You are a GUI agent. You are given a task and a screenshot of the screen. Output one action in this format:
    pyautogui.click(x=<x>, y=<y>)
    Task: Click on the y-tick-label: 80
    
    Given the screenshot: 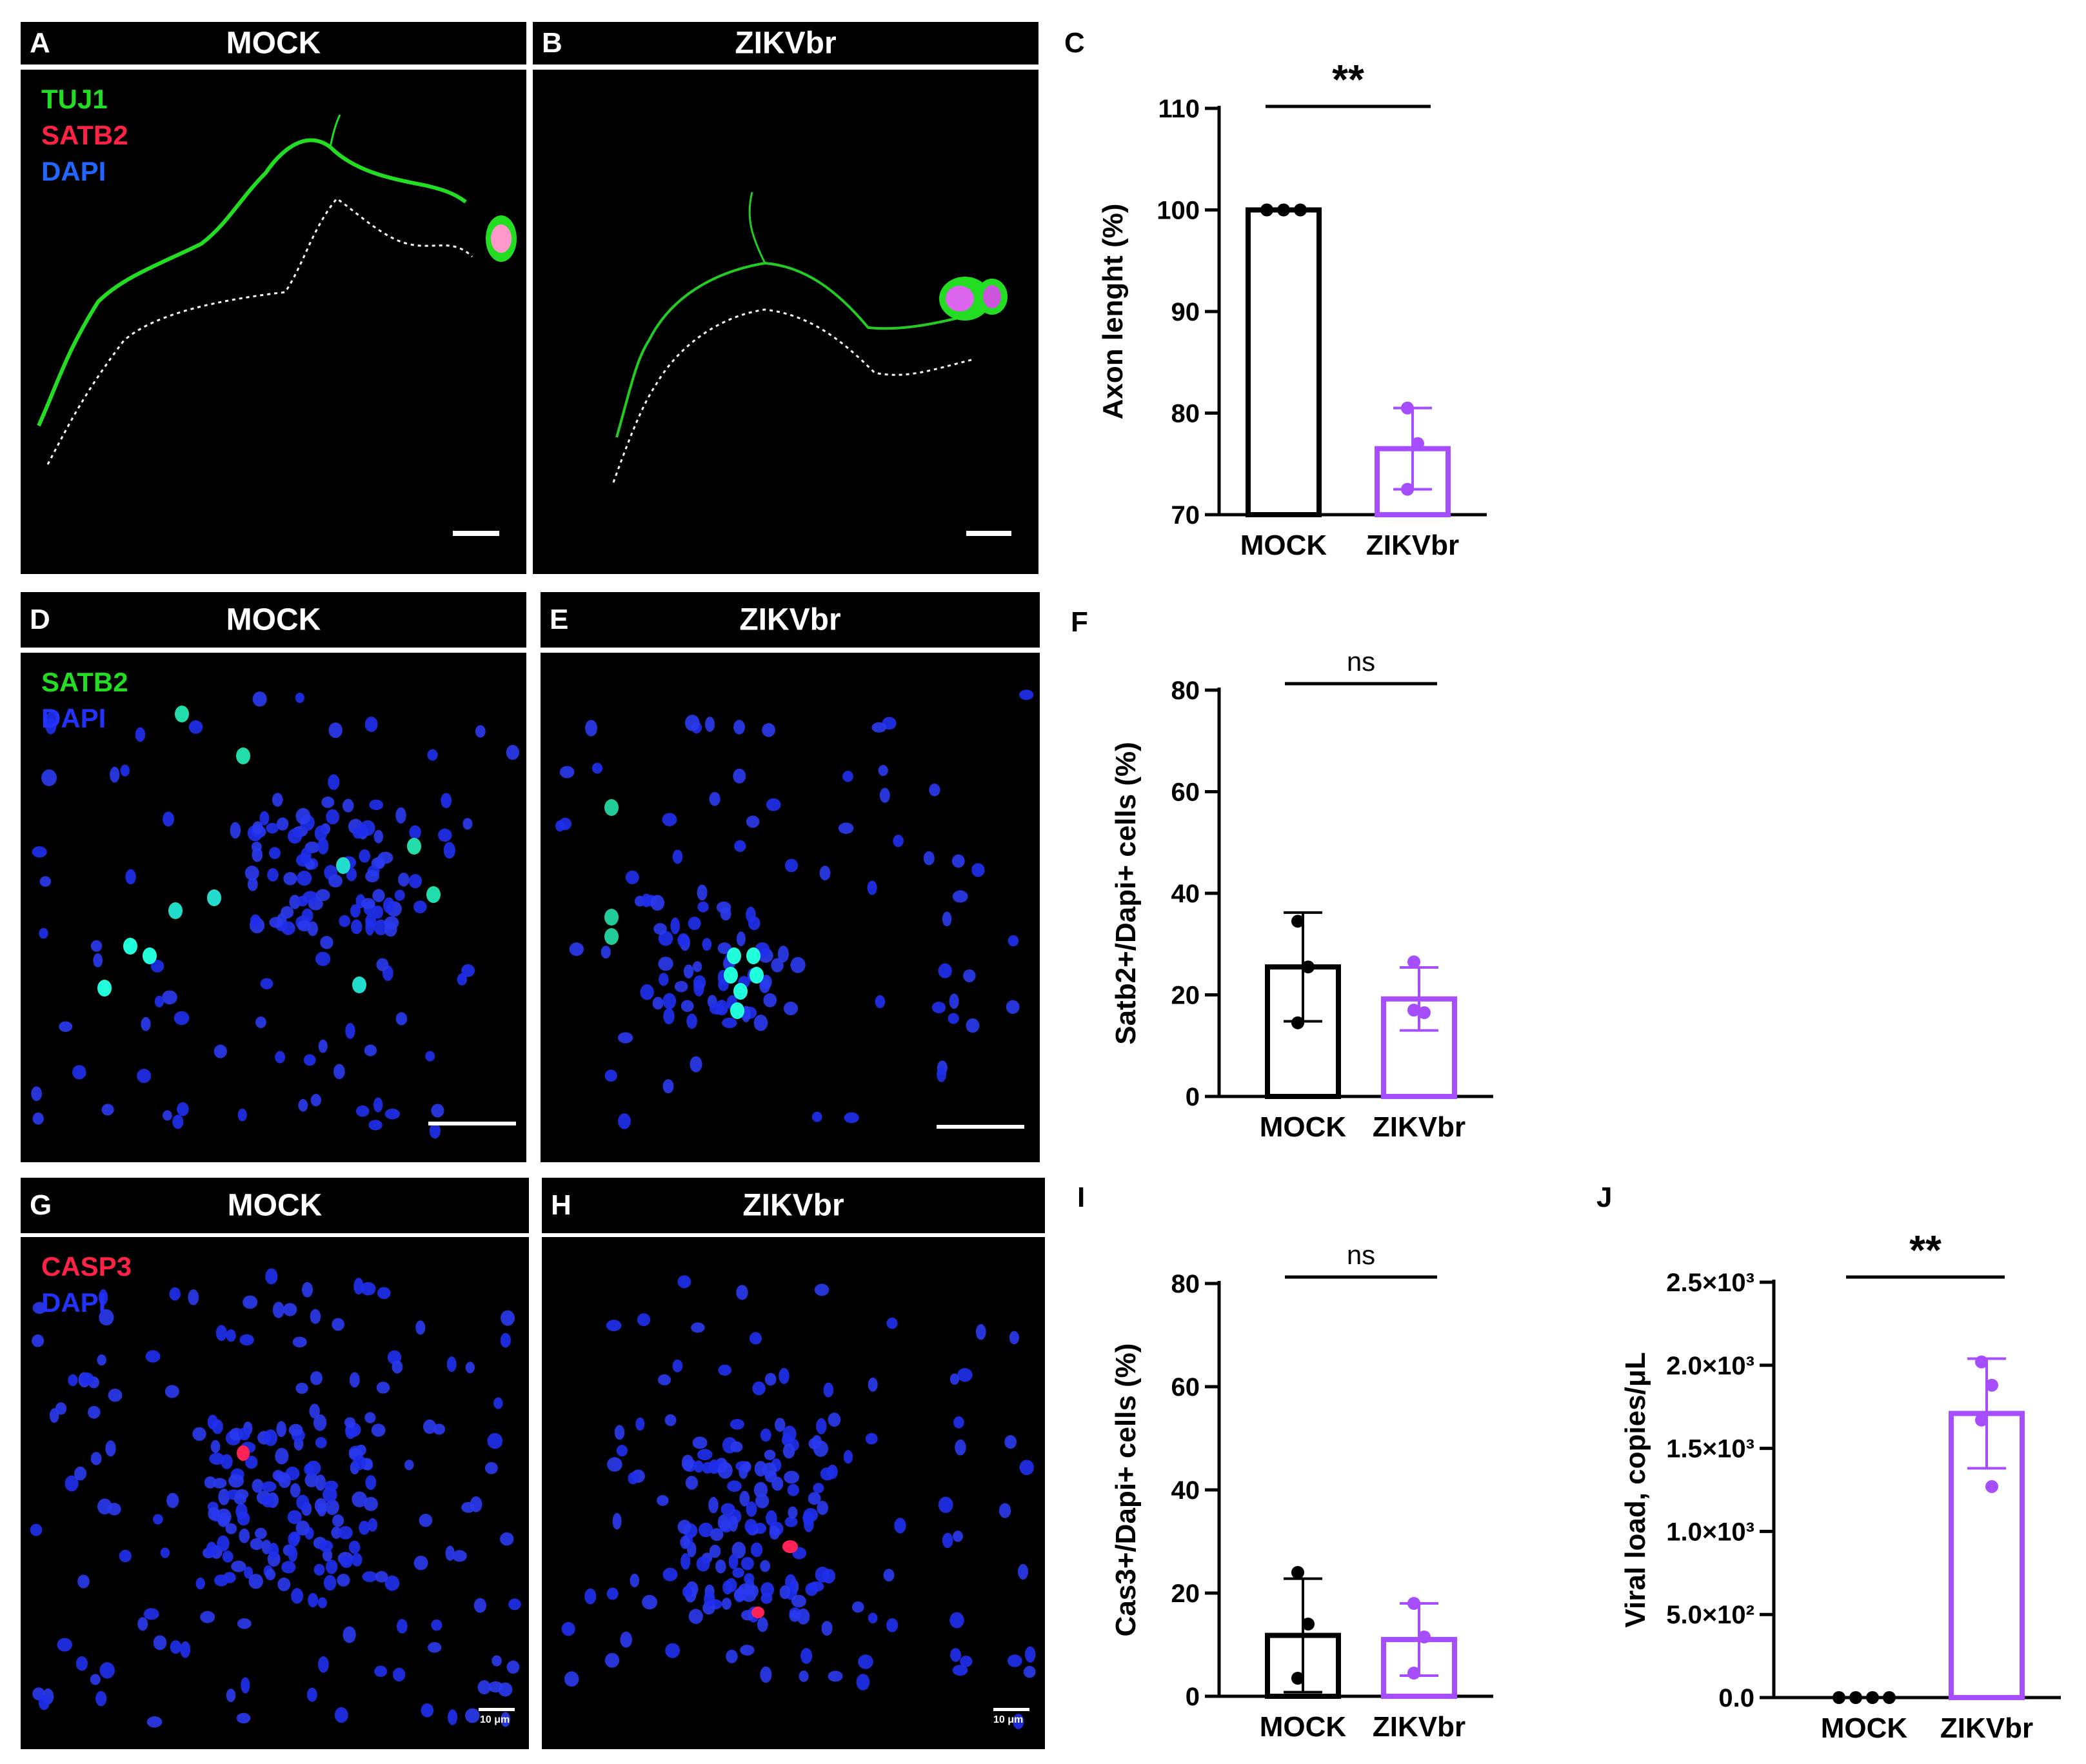 What is the action you would take?
    pyautogui.click(x=1185, y=691)
    